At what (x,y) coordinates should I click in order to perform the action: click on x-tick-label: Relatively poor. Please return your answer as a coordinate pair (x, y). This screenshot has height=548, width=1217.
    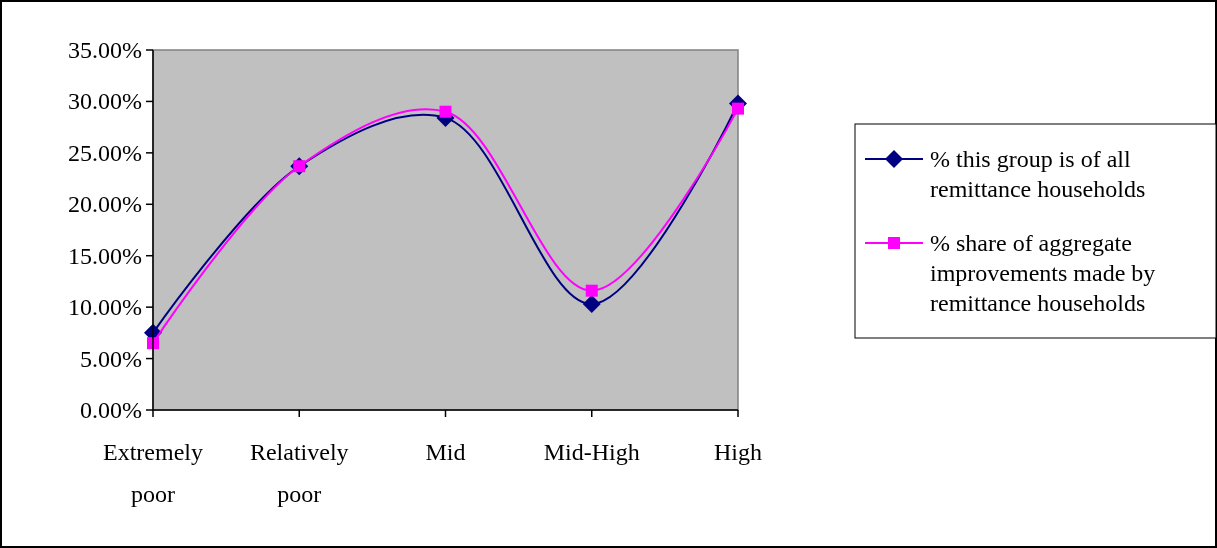
    Looking at the image, I should click on (299, 473).